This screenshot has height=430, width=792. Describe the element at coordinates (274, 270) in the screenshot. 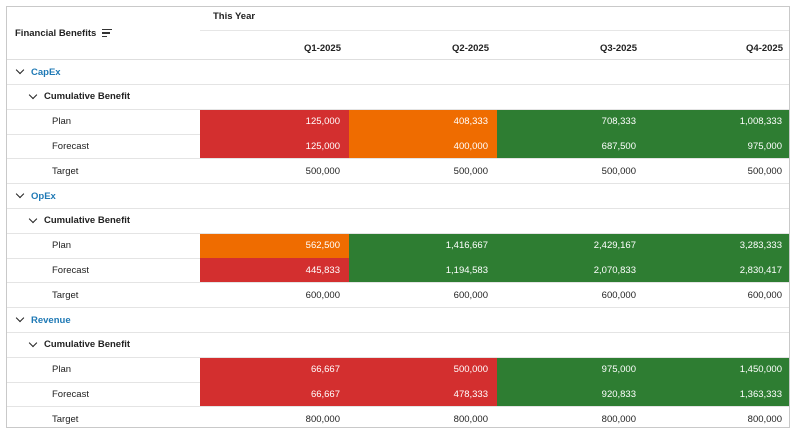

I see `value-cell: 445,833` at that location.